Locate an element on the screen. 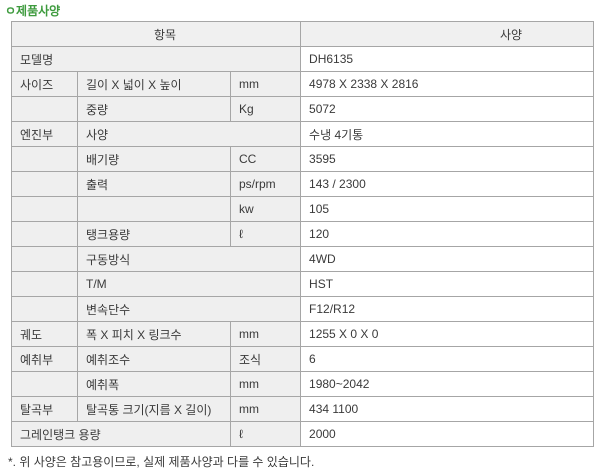  spec-label-cell: T/M is located at coordinates (189, 284).